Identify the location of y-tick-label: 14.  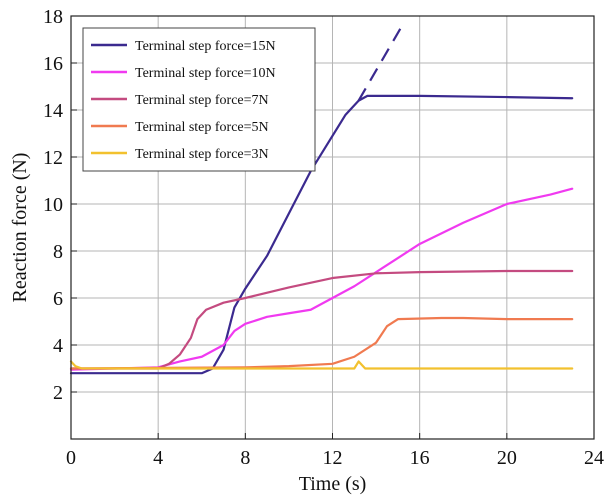
(53, 111).